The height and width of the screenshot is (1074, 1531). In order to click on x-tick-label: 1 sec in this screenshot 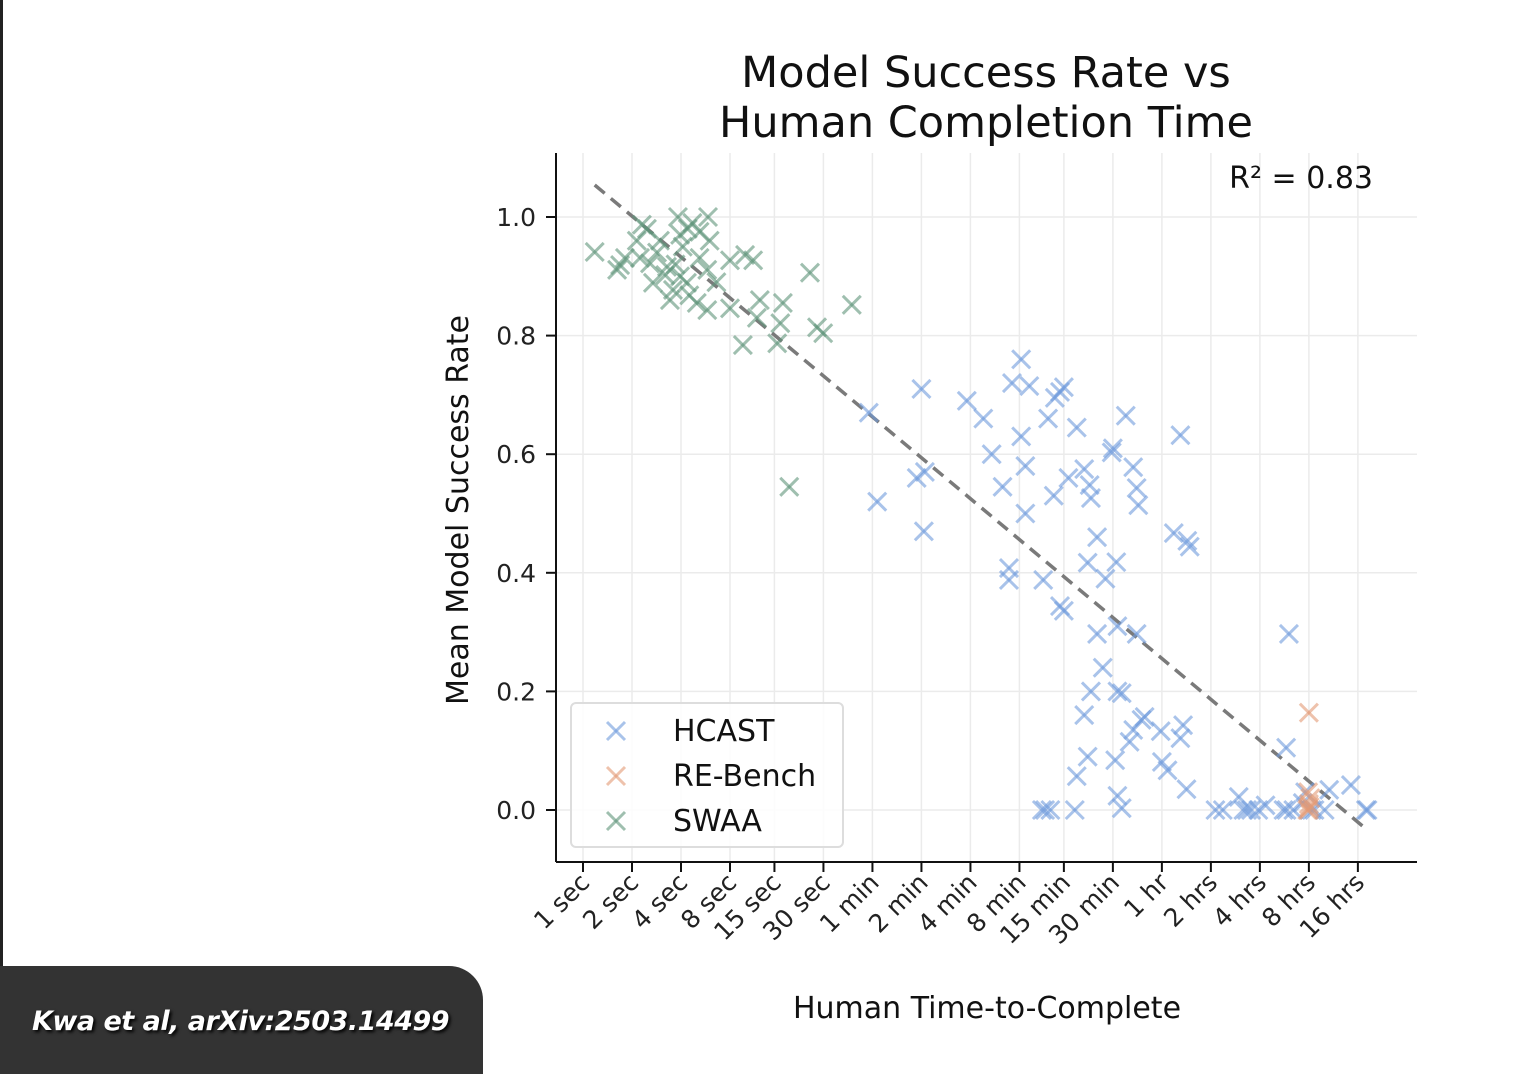, I will do `click(561, 901)`.